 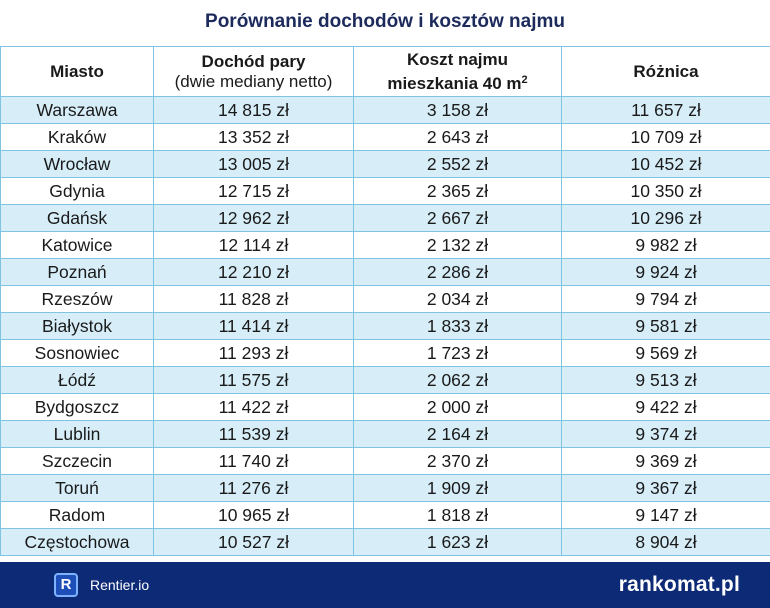 I want to click on cell-rent: 2 132 zł, so click(x=457, y=245).